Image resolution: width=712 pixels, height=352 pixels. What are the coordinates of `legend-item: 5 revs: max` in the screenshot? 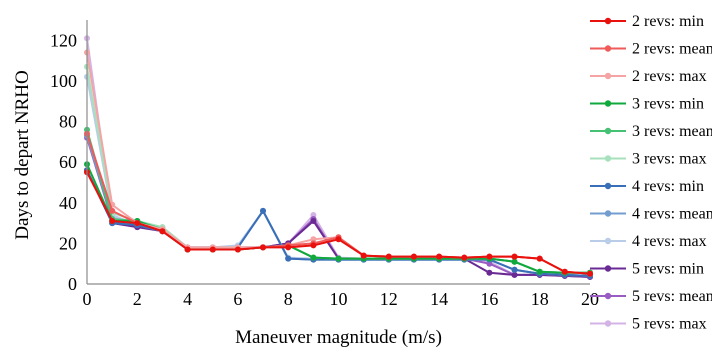 It's located at (648, 324).